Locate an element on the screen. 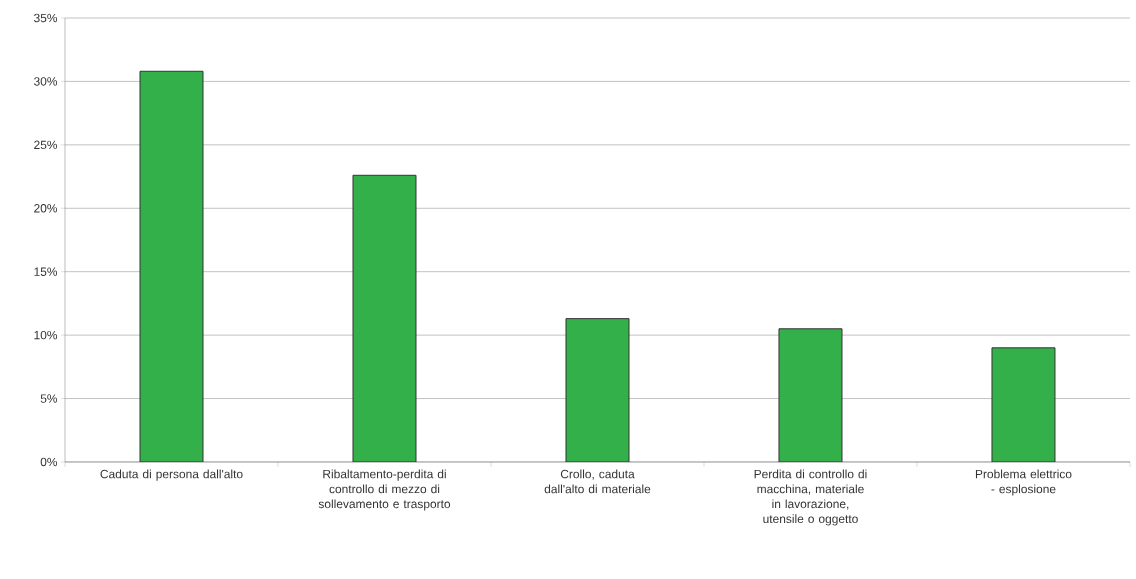 This screenshot has height=579, width=1136. y-tick-label: 5% is located at coordinates (49, 398).